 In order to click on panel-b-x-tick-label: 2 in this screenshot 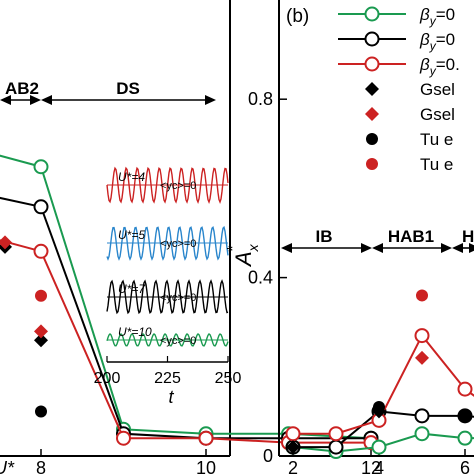, I will do `click(293, 466)`.